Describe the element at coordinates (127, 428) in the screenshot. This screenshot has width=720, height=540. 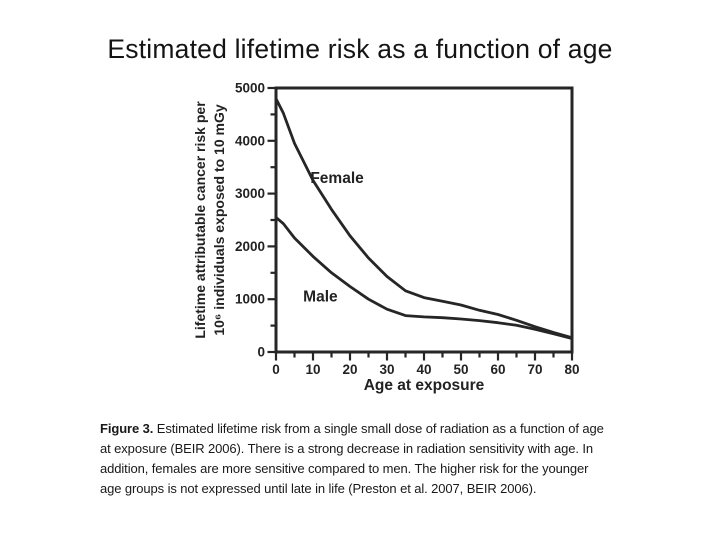
I see `caption-figure-label: Figure 3.` at that location.